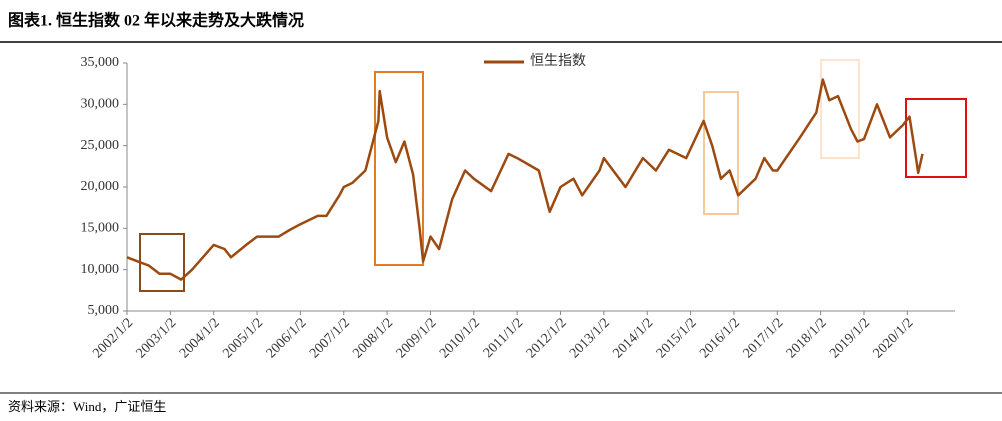 The width and height of the screenshot is (1002, 421). Describe the element at coordinates (287, 338) in the screenshot. I see `x-tick-label: 2006/1/2` at that location.